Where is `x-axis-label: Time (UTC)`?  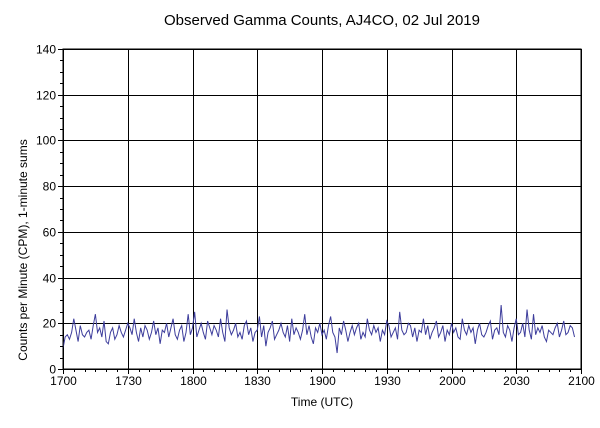
x-axis-label: Time (UTC) is located at coordinates (322, 402).